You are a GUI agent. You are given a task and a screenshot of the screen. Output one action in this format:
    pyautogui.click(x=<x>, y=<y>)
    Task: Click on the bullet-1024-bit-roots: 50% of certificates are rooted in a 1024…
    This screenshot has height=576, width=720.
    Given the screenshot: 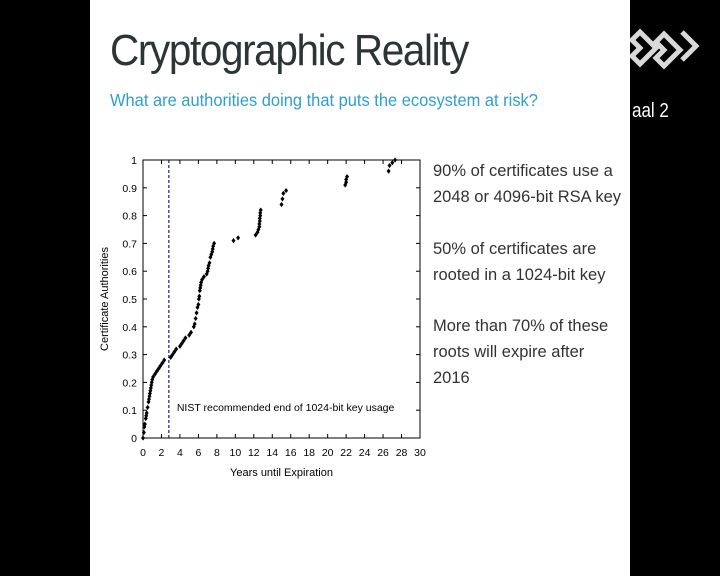 What is the action you would take?
    pyautogui.click(x=519, y=262)
    